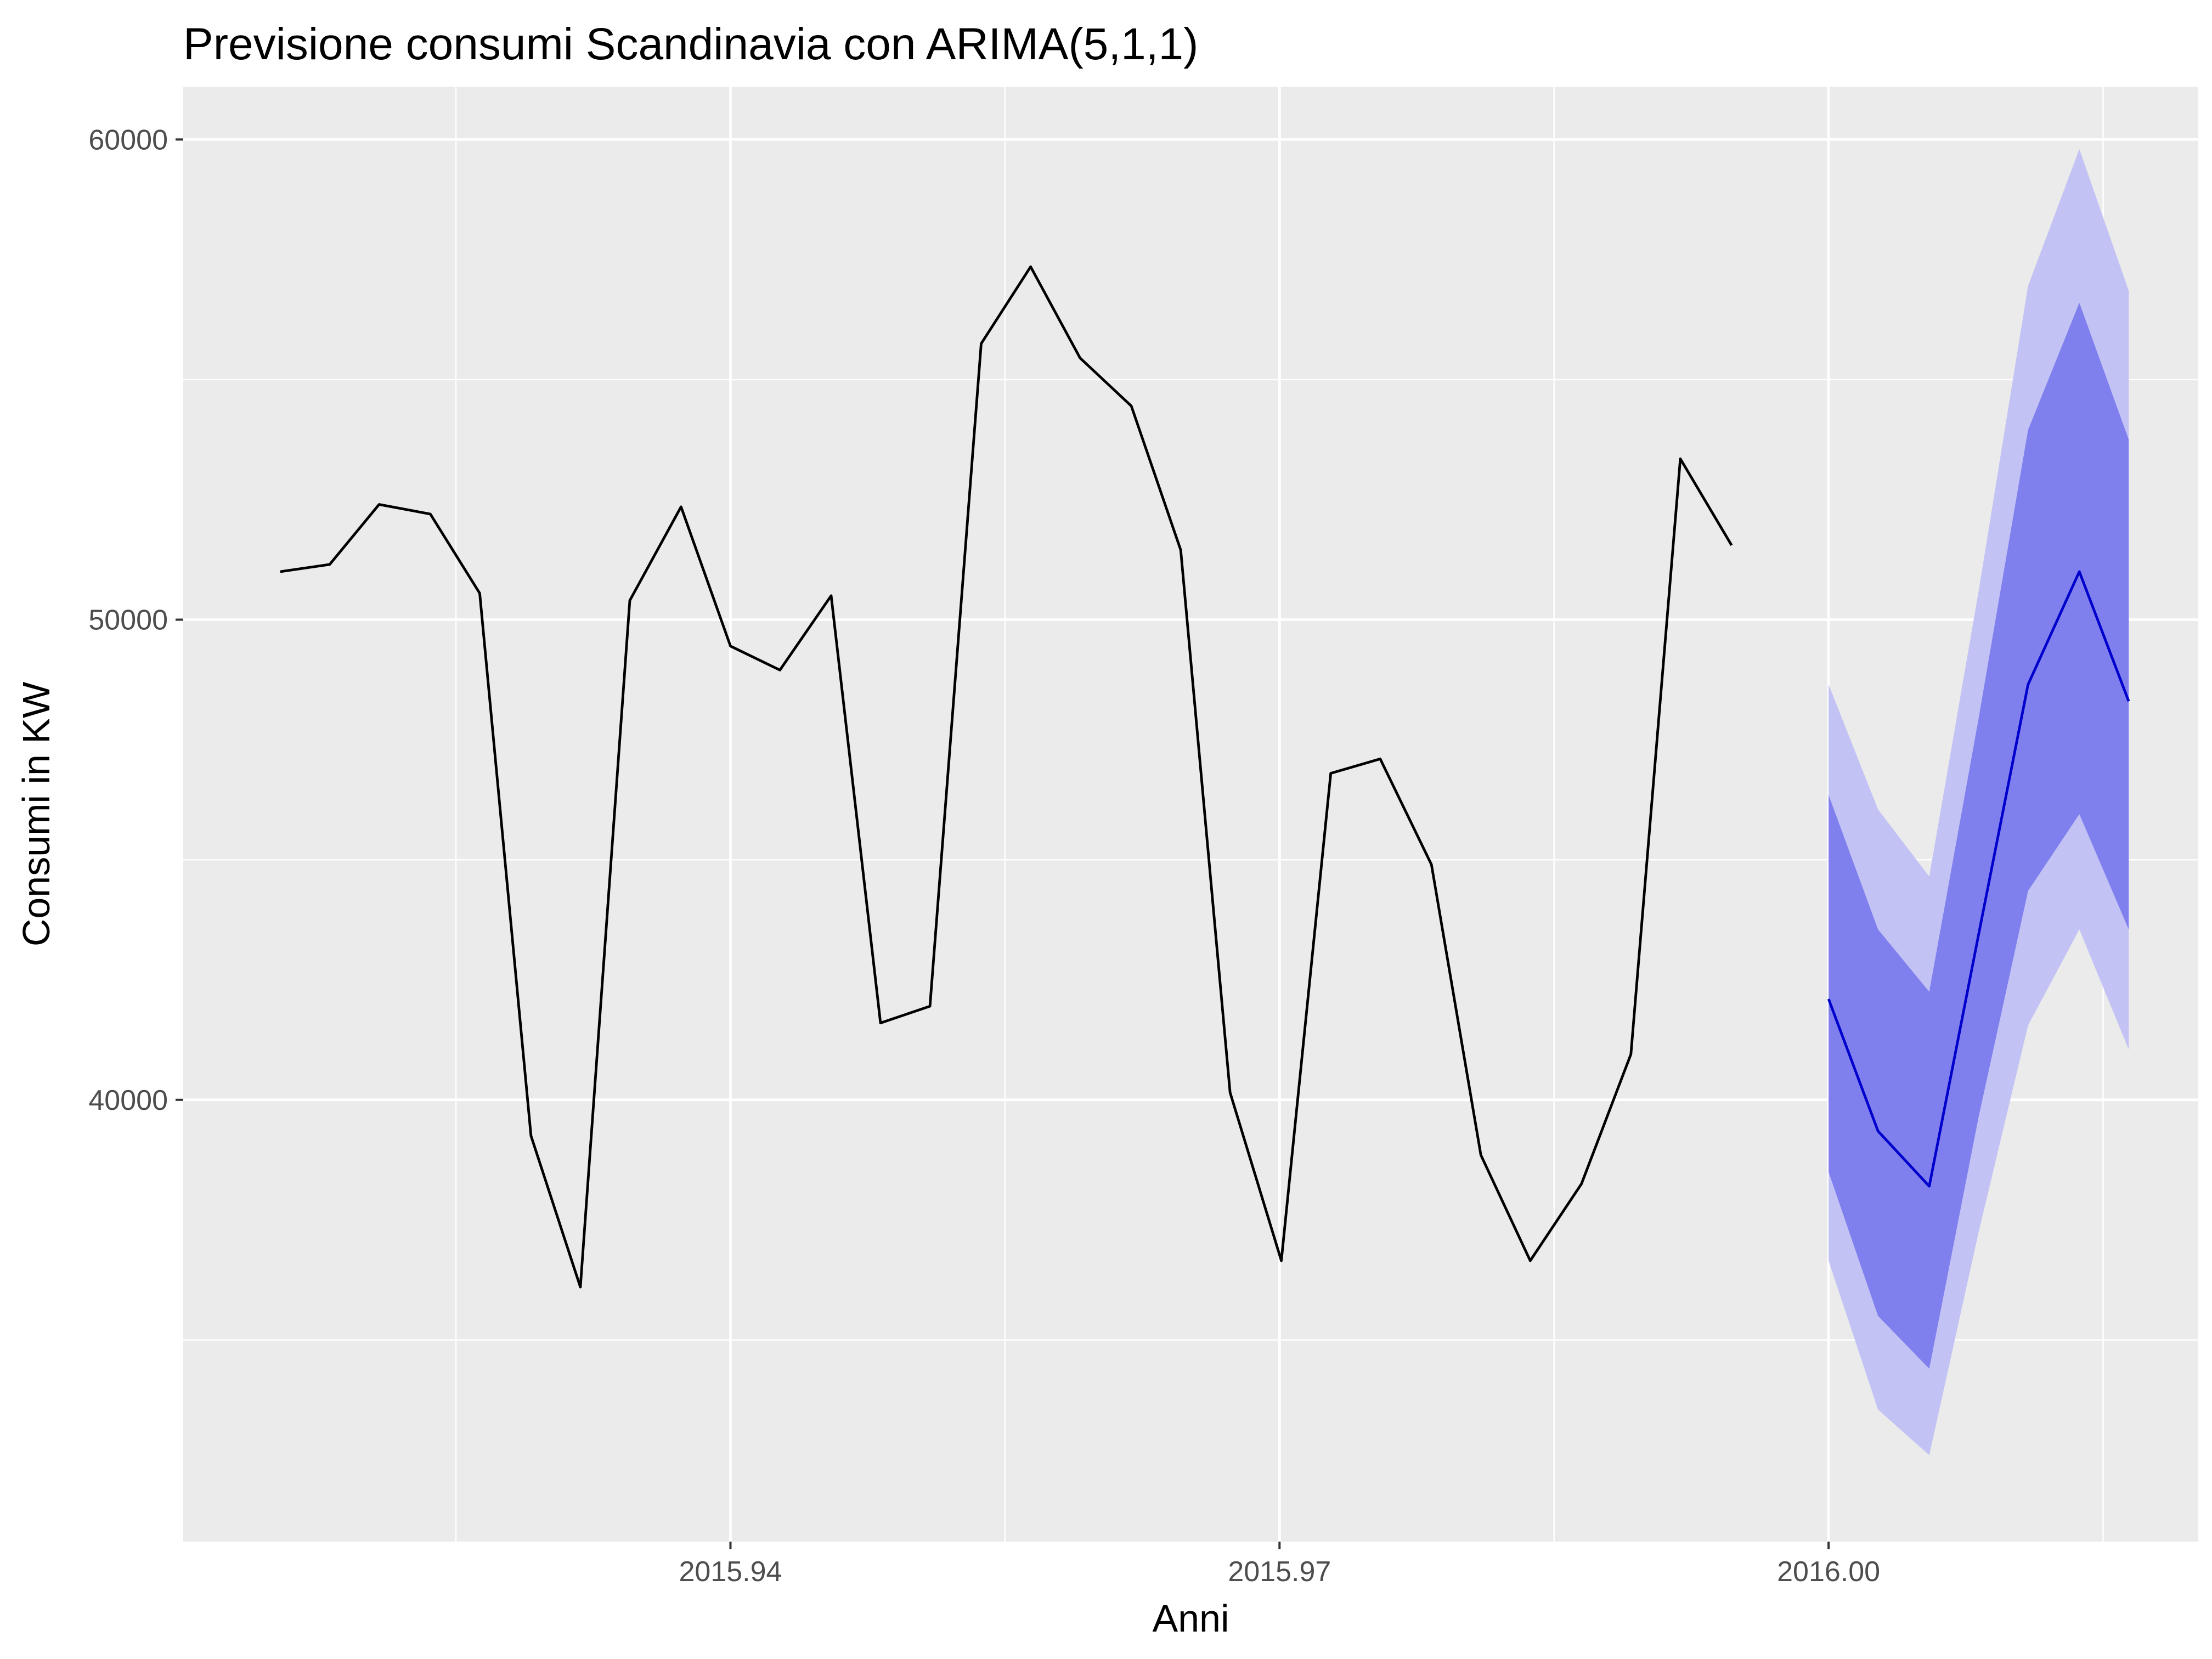 Image resolution: width=2212 pixels, height=1659 pixels. I want to click on x-tick-label: 2015.94, so click(730, 1572).